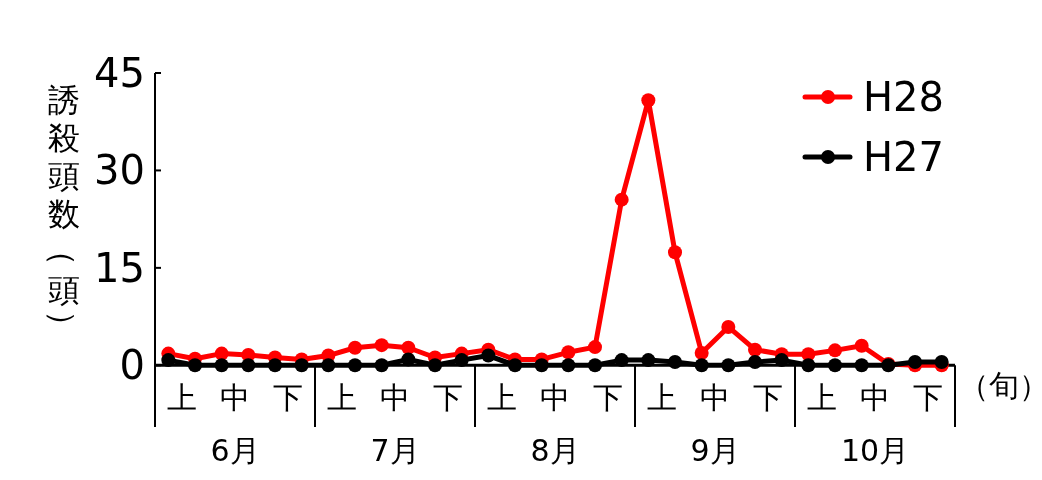 This screenshot has width=1042, height=480. I want to click on legend-label: H28, so click(903, 97).